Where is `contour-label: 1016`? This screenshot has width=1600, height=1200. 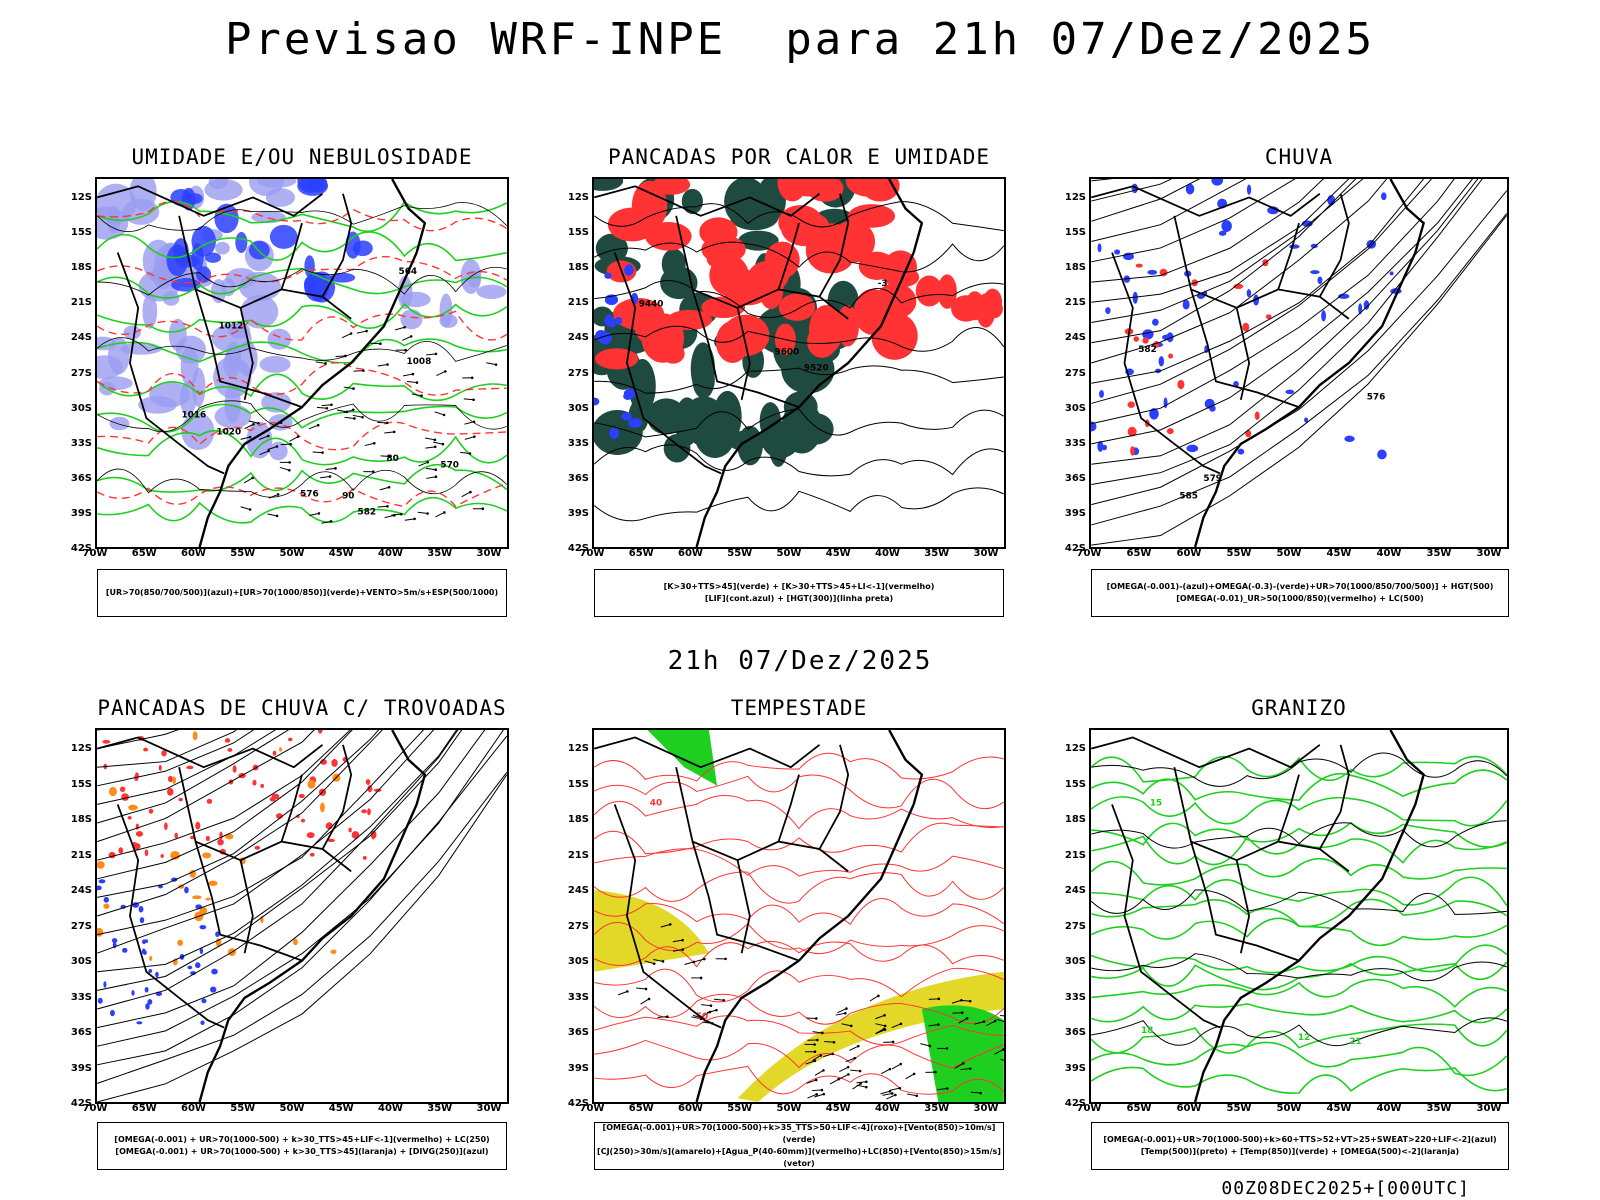
contour-label: 1016 is located at coordinates (193, 415).